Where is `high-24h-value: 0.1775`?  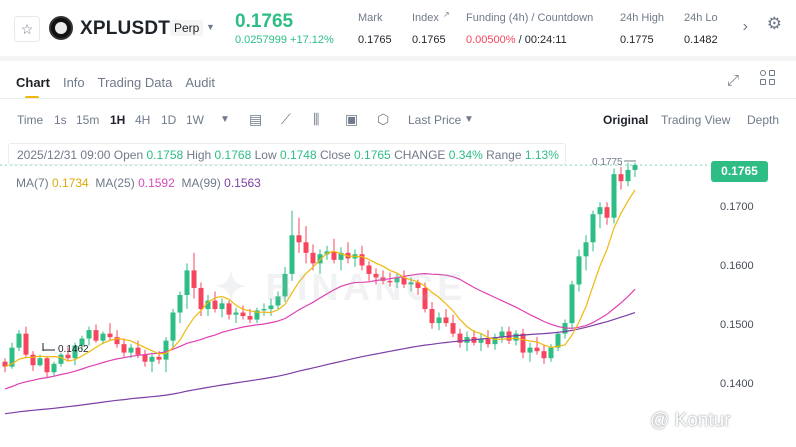 high-24h-value: 0.1775 is located at coordinates (637, 40).